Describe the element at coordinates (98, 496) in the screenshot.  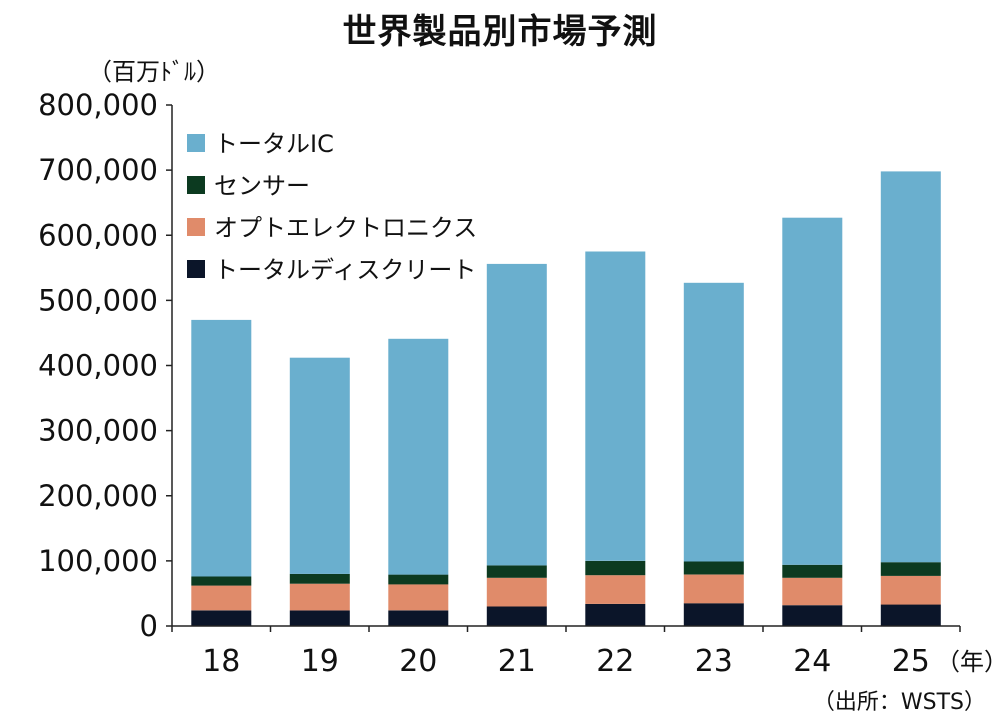
I see `y-tick-label: 200,000` at that location.